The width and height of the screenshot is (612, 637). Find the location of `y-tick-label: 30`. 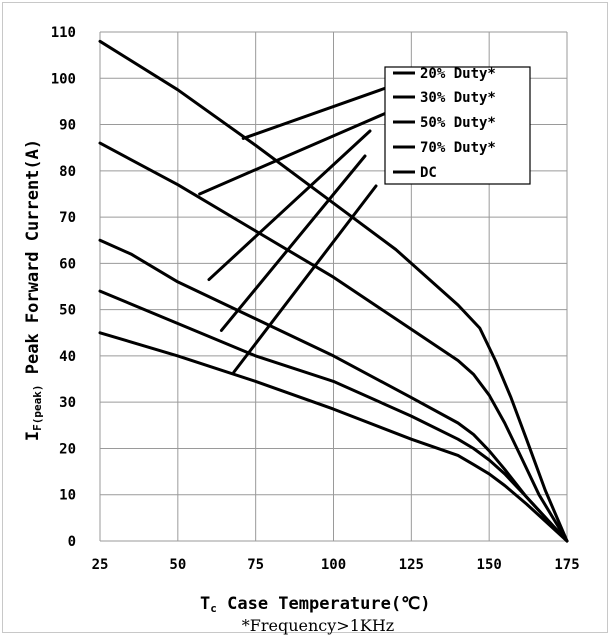

y-tick-label: 30 is located at coordinates (67, 403).